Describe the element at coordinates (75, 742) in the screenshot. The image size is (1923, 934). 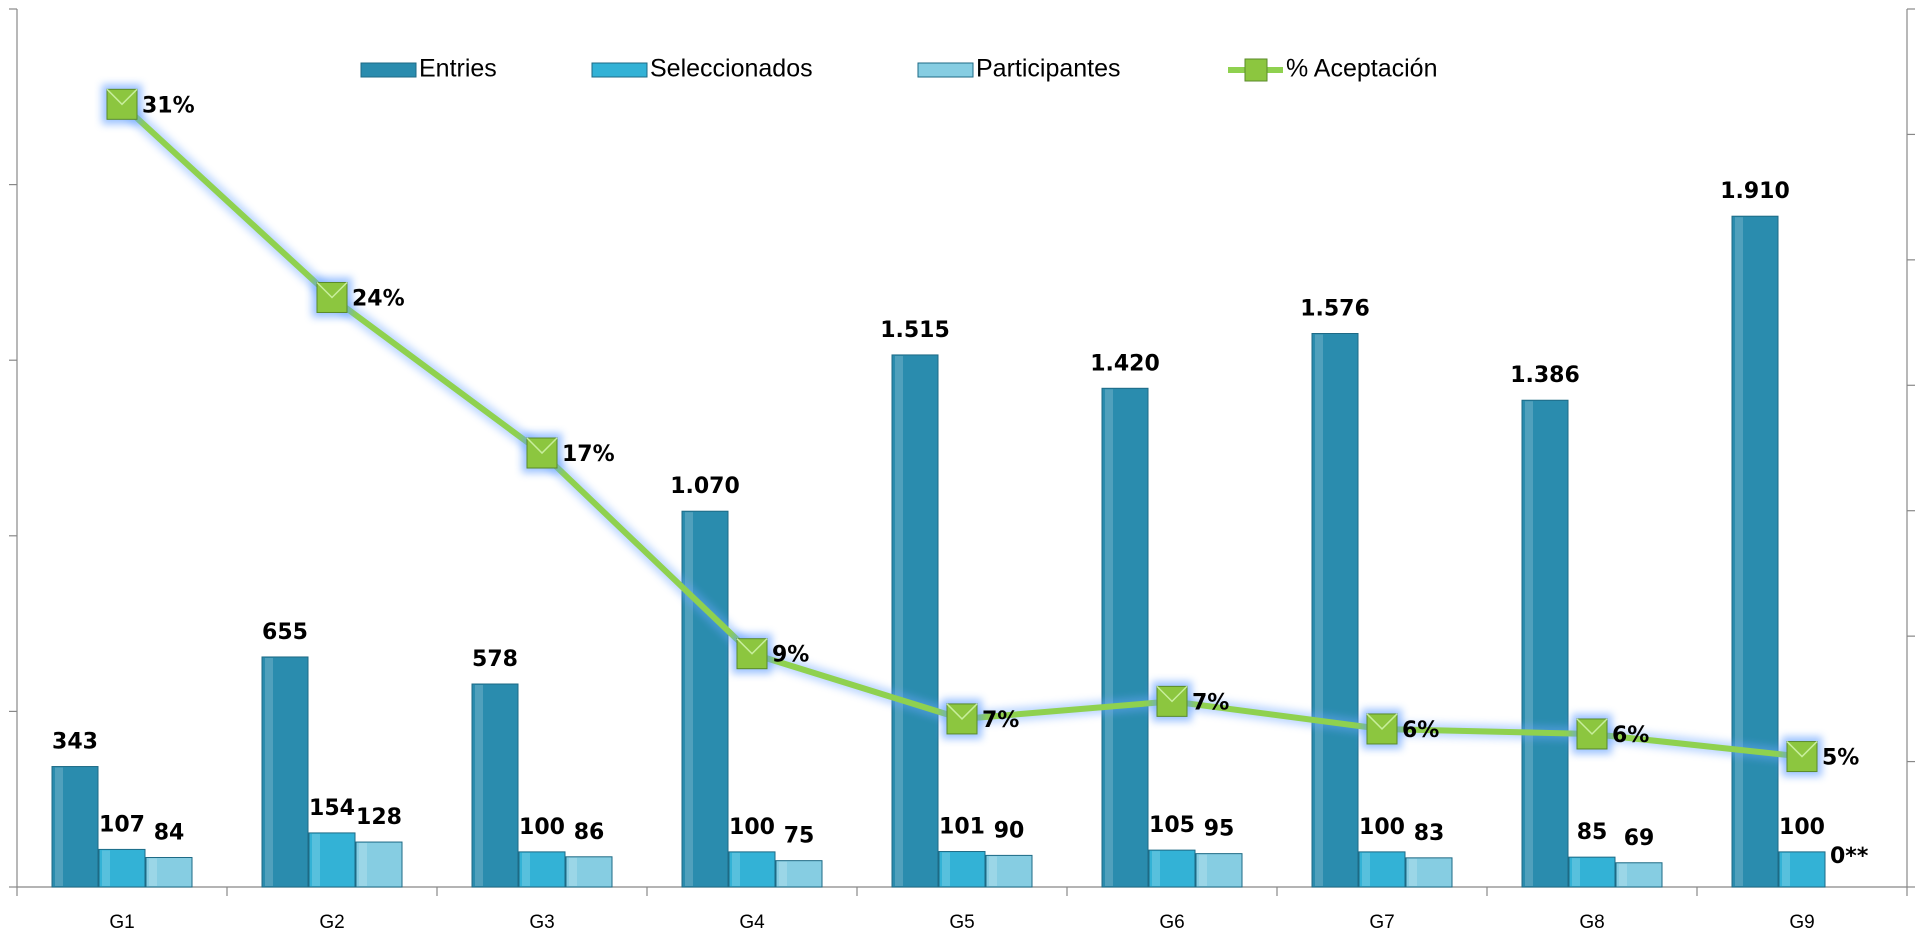
I see `data-label: 343` at that location.